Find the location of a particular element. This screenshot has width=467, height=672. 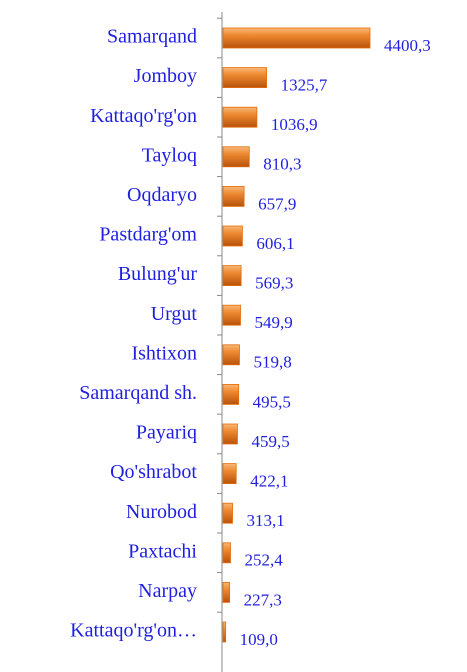

category-label: Payariq is located at coordinates (166, 433).